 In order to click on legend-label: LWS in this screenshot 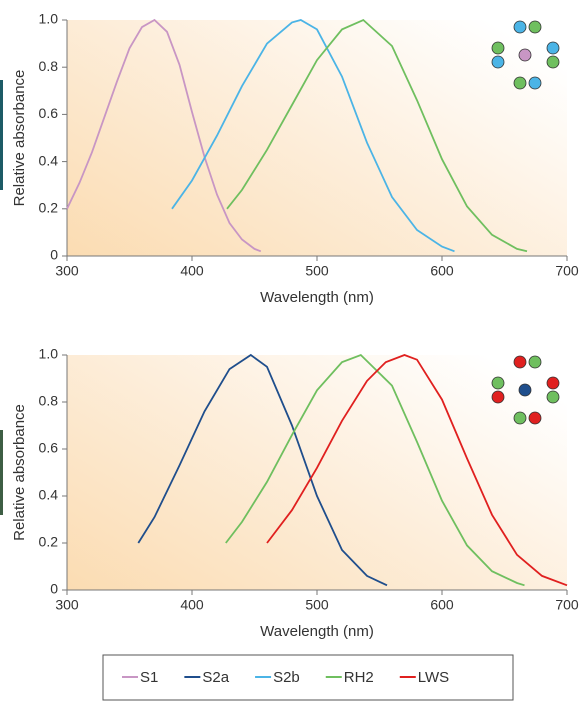, I will do `click(433, 677)`.